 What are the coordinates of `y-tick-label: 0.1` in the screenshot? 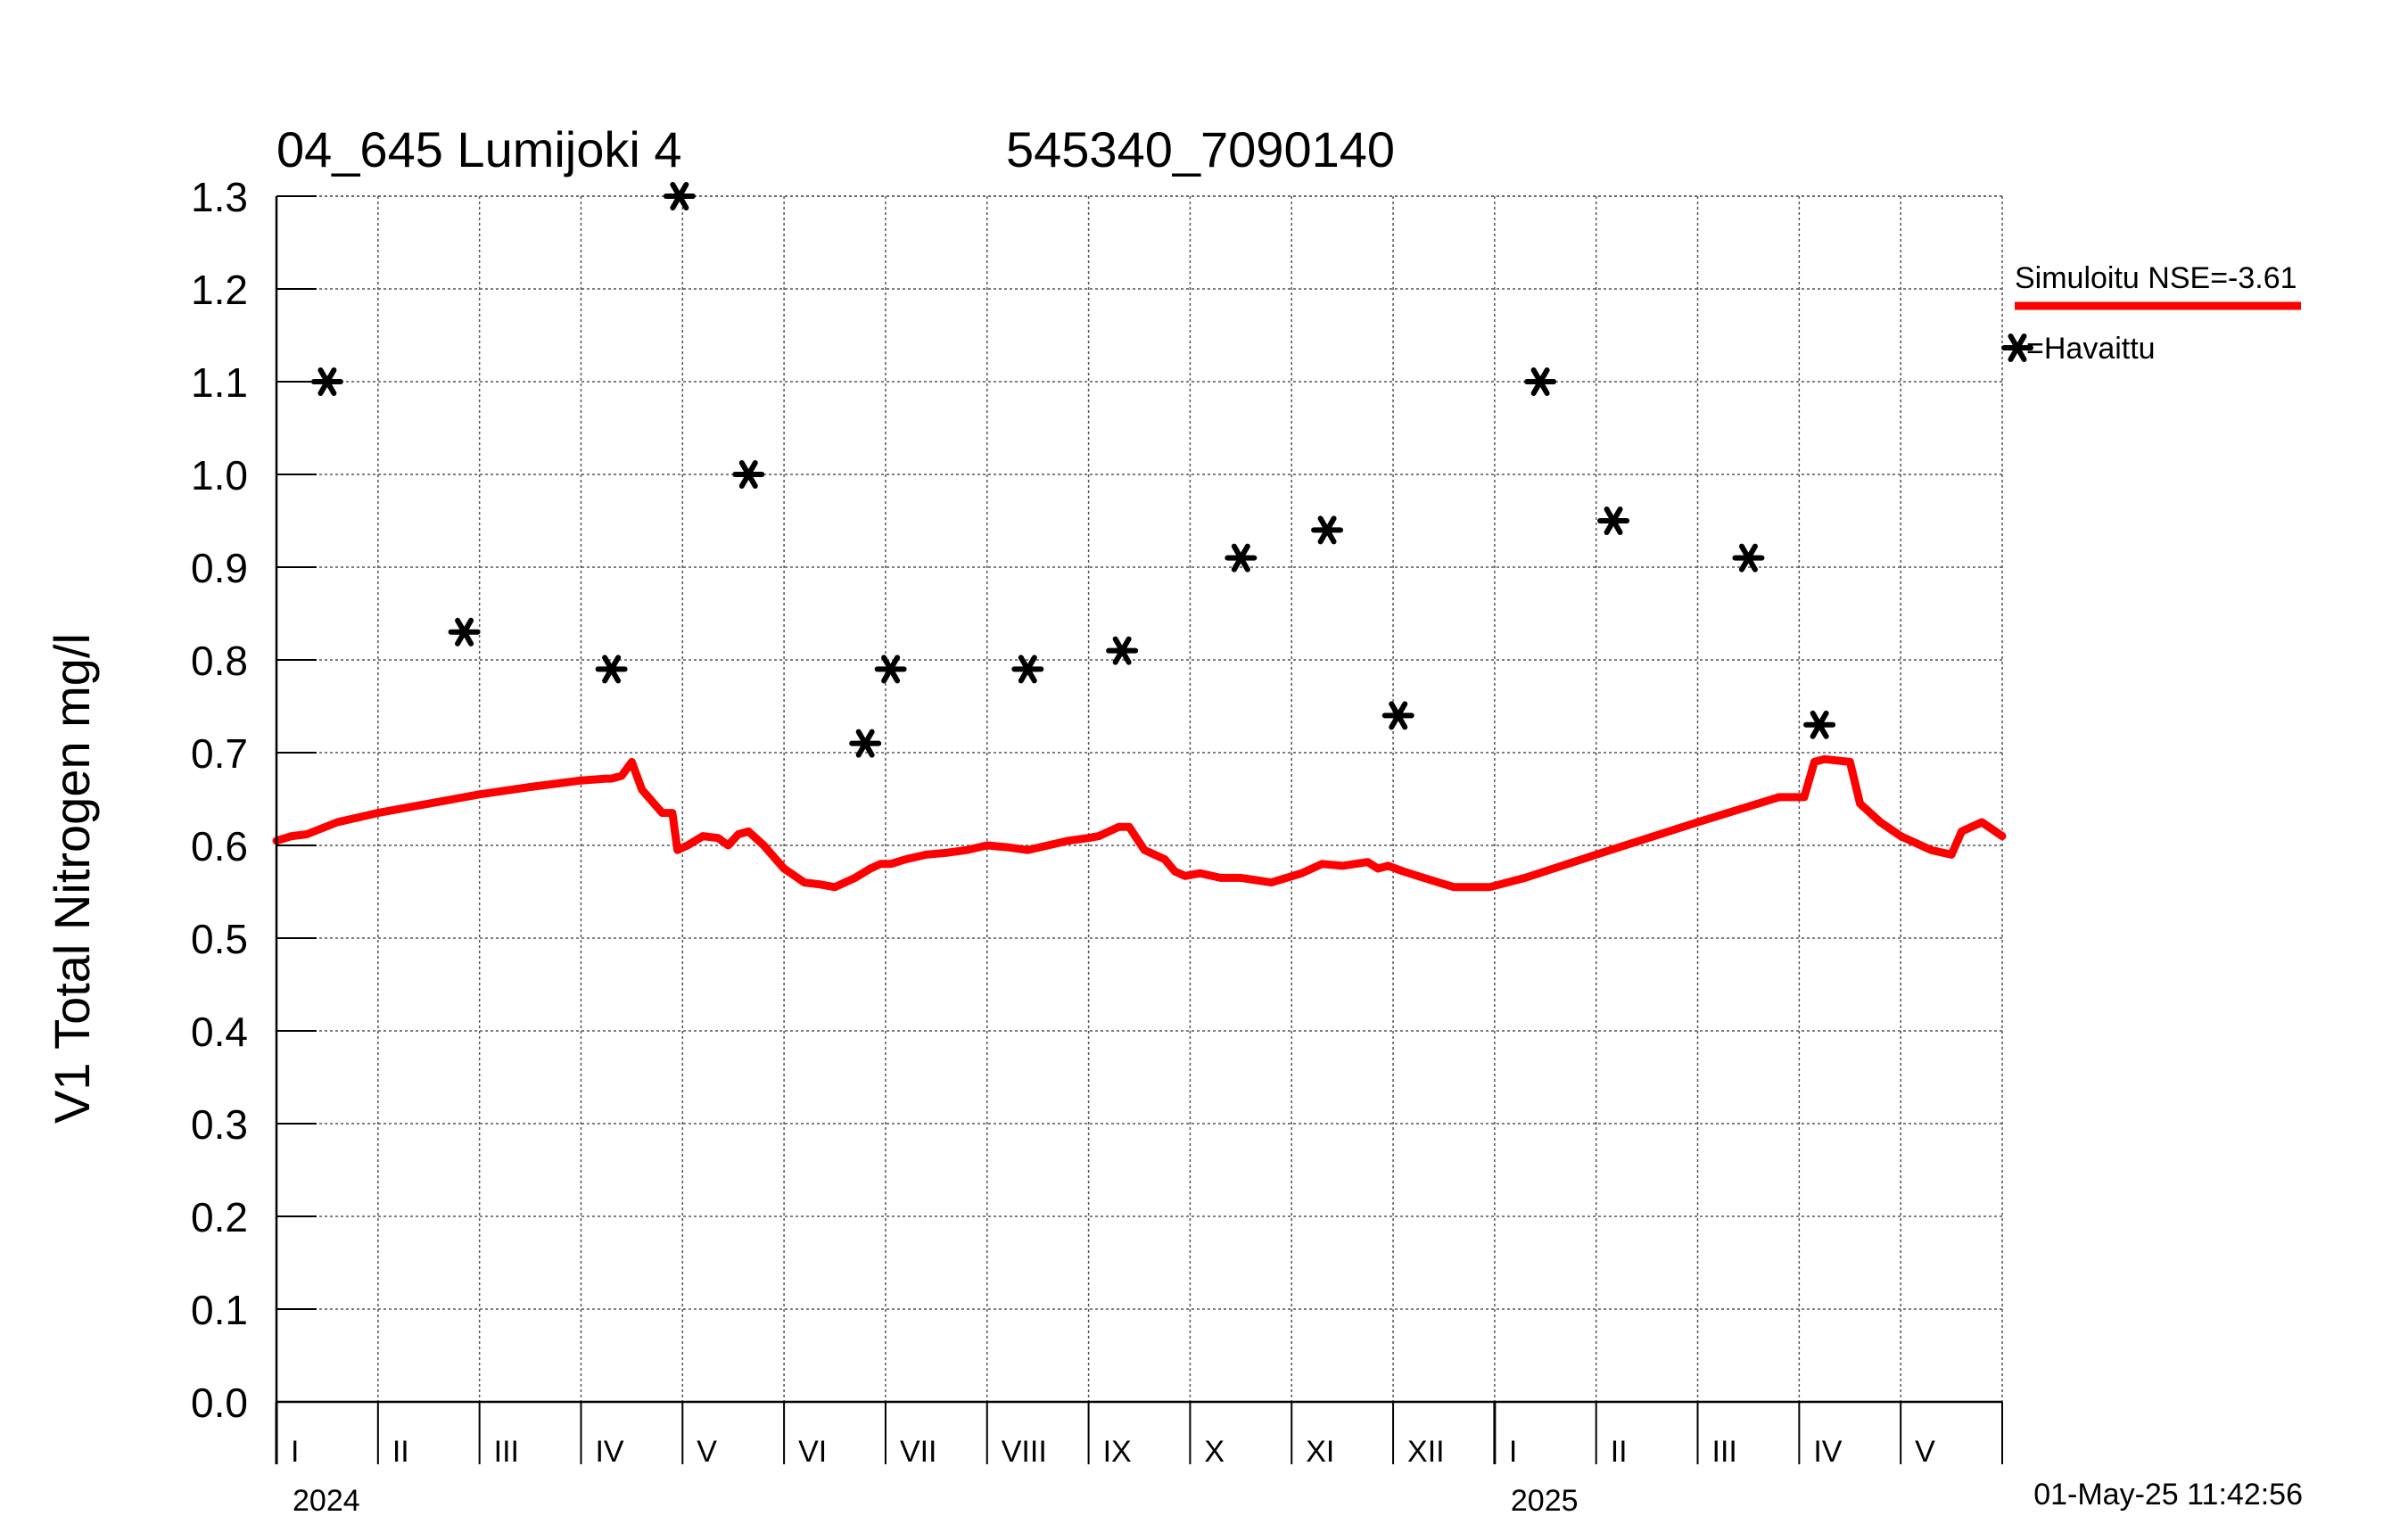 It's located at (219, 1310).